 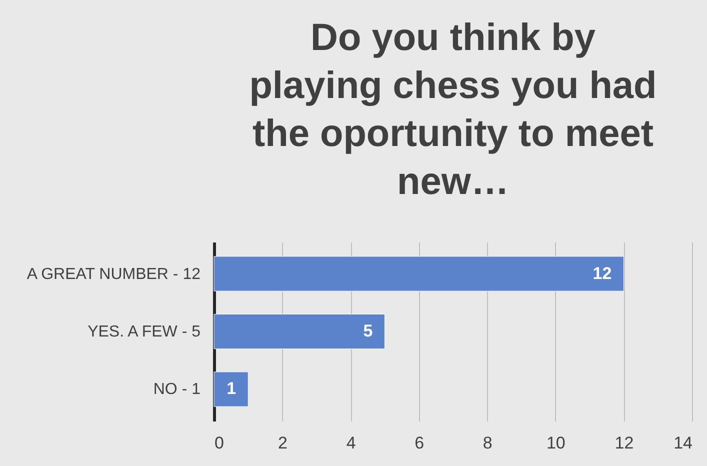 I want to click on data-label: 5, so click(x=368, y=331).